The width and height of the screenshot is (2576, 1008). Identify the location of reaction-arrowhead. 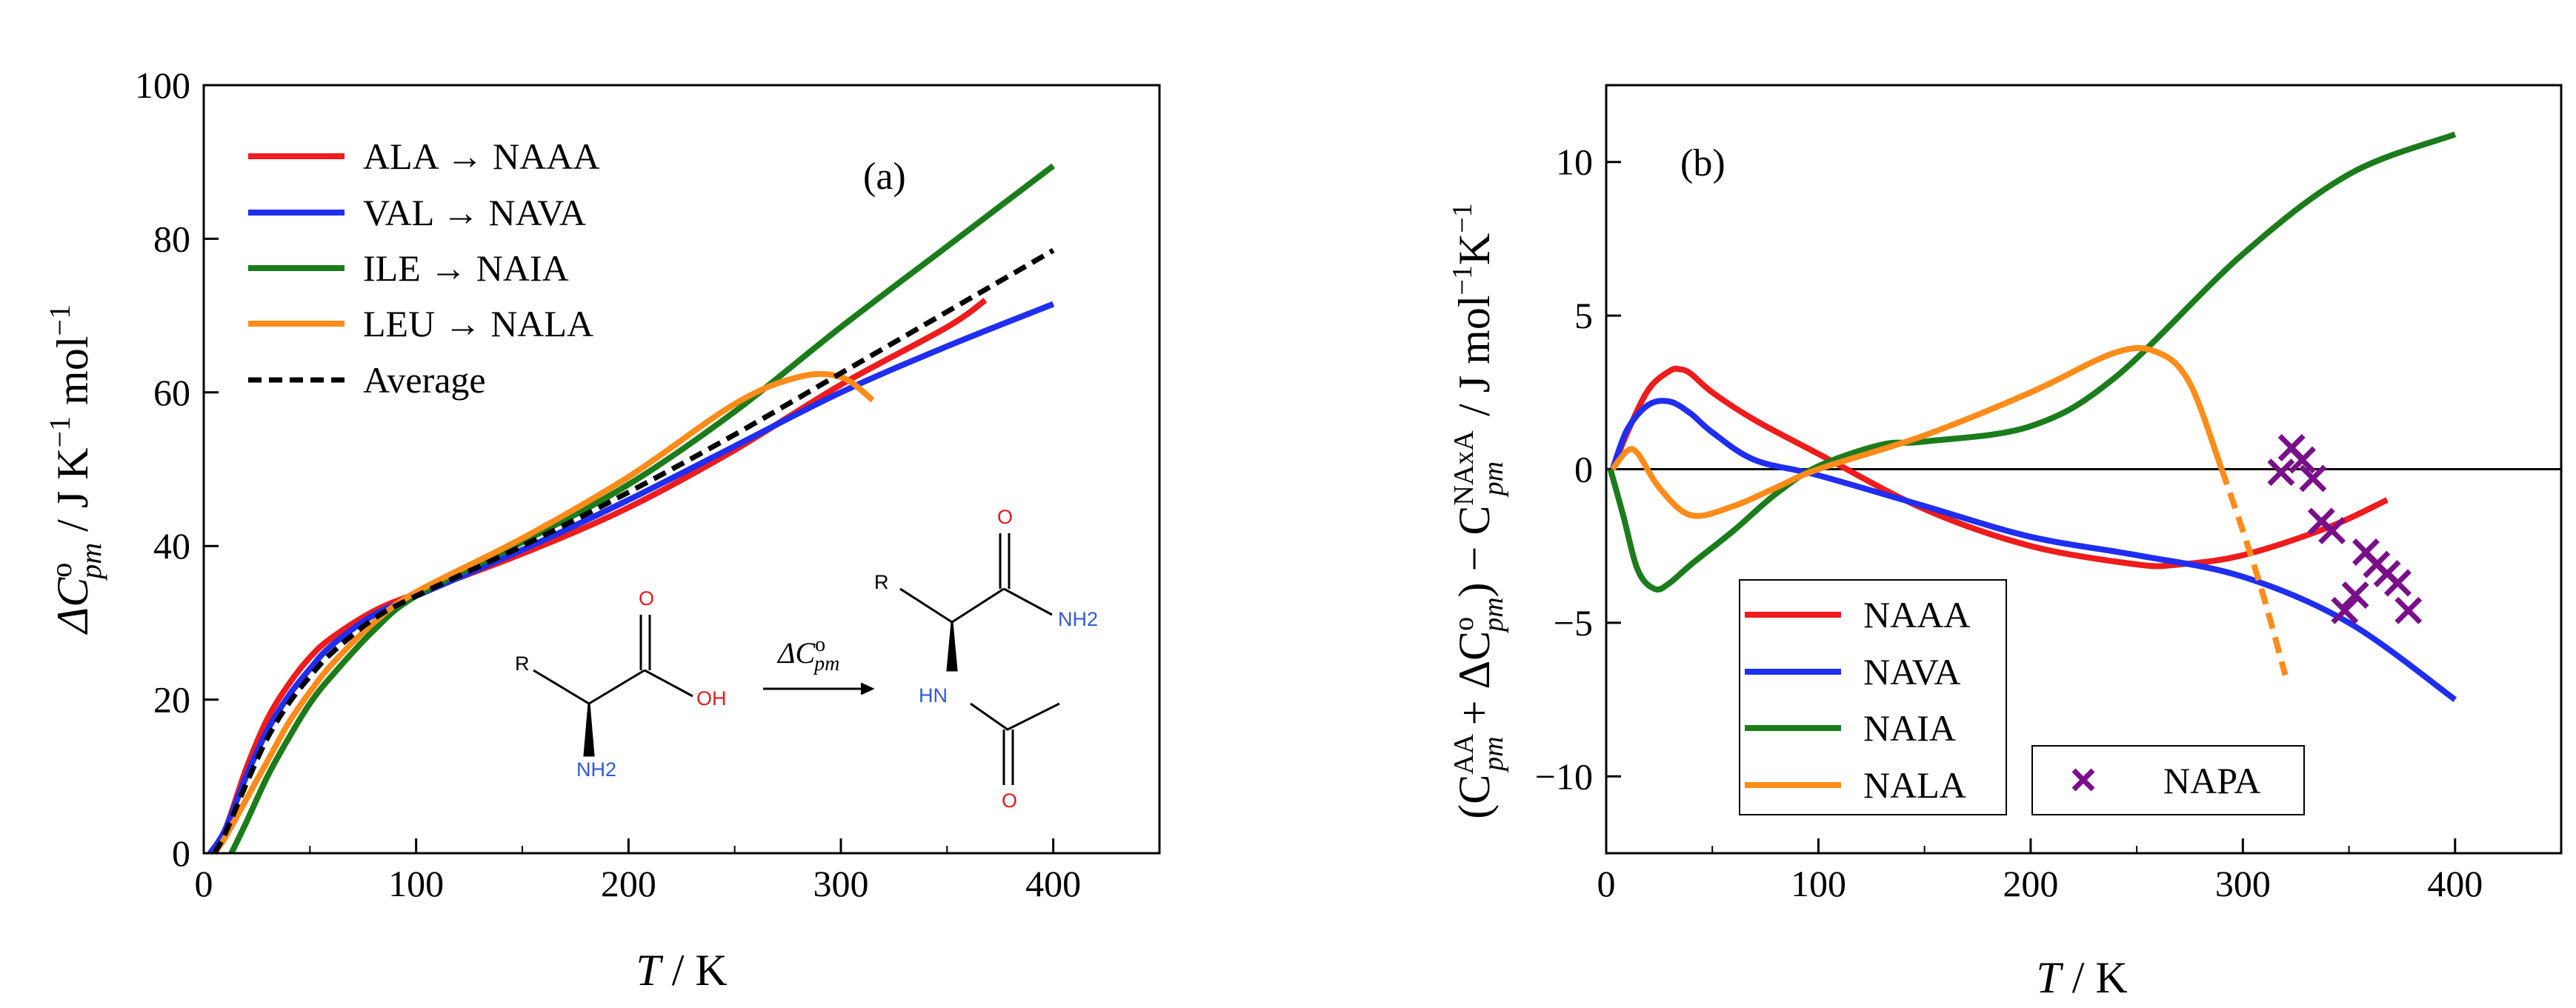
(867, 689).